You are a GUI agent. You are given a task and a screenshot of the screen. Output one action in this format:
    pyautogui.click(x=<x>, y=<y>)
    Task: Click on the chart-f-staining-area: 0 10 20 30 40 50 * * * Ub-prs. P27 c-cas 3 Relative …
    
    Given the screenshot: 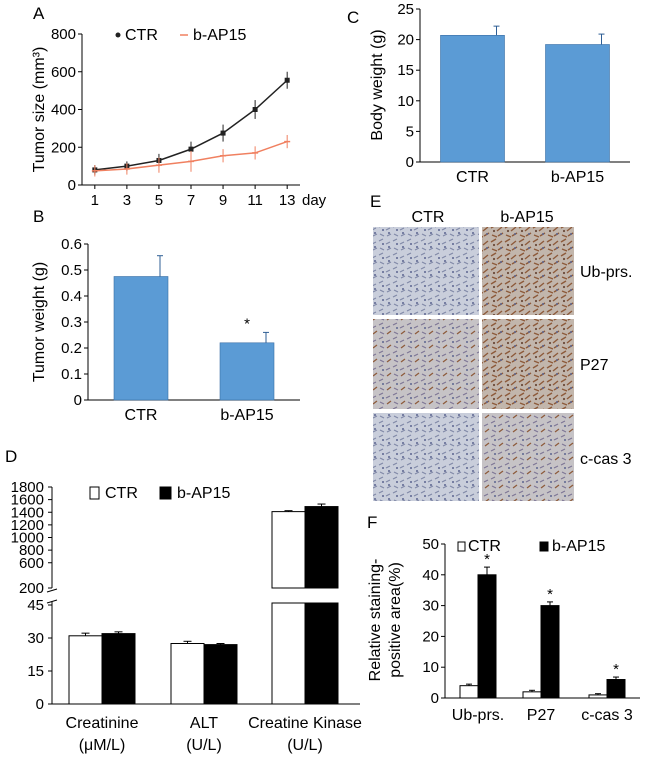 What is the action you would take?
    pyautogui.click(x=503, y=630)
    